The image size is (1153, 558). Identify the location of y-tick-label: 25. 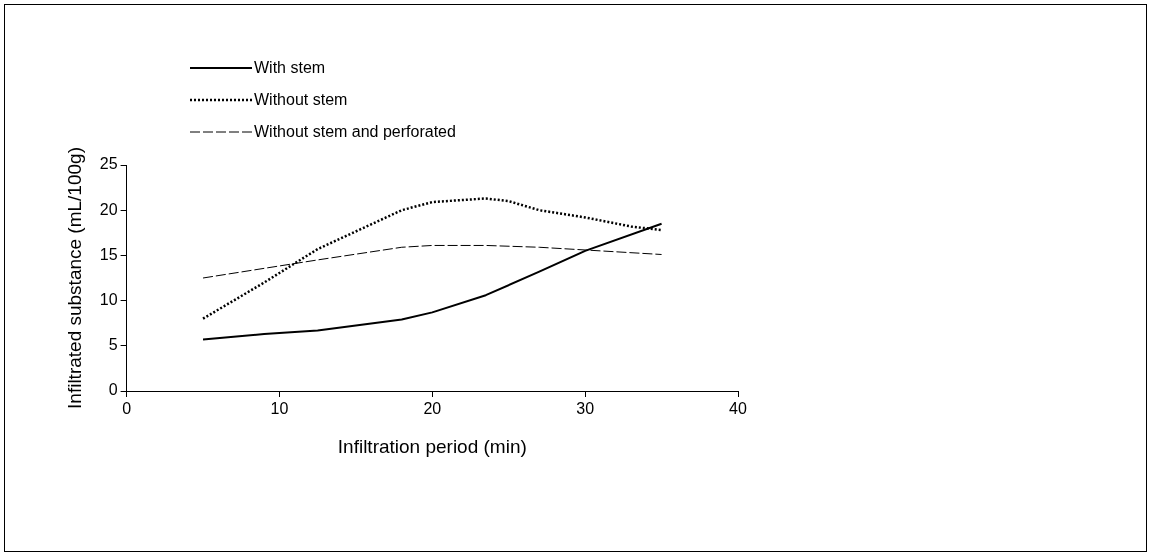
(108, 164).